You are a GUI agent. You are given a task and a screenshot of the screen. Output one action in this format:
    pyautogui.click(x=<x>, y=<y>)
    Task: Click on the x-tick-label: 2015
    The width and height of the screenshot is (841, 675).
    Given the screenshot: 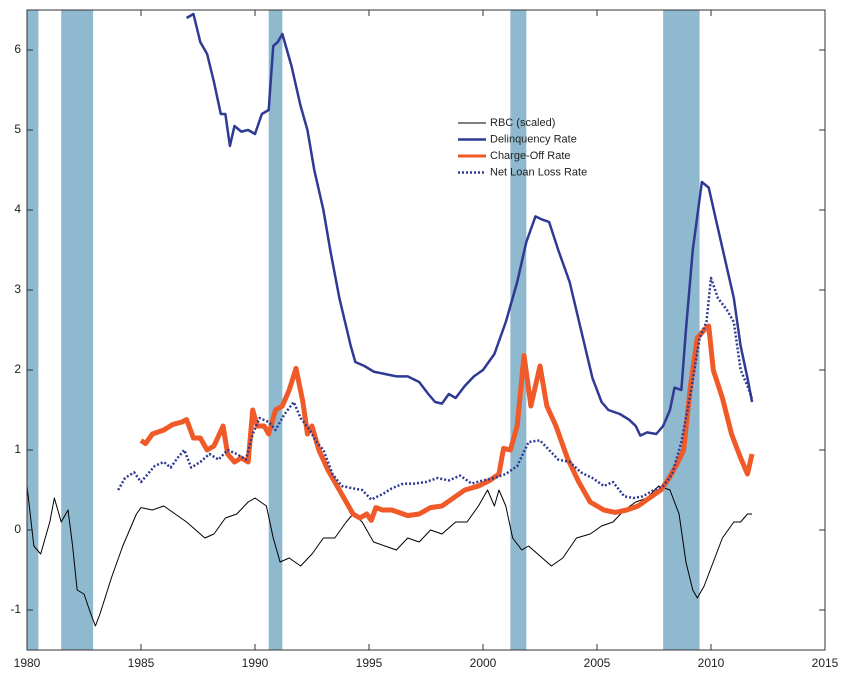 What is the action you would take?
    pyautogui.click(x=825, y=663)
    